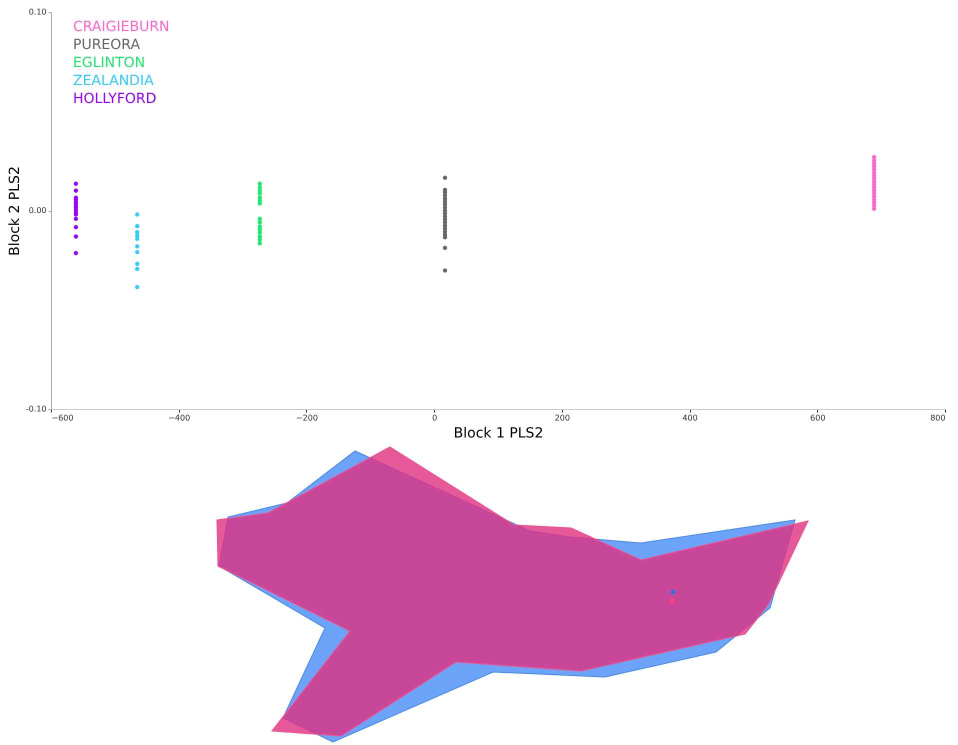  I want to click on text: EGLINTON, so click(109, 63).